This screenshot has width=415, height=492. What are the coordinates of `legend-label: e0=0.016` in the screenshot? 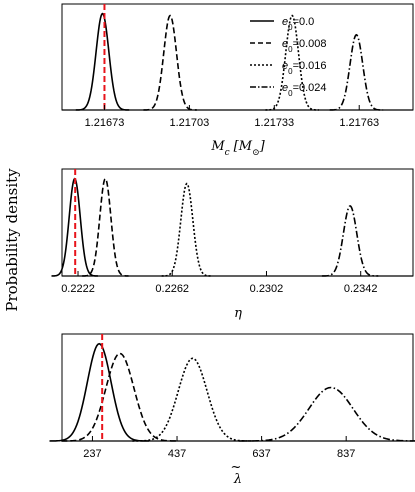 It's located at (304, 68).